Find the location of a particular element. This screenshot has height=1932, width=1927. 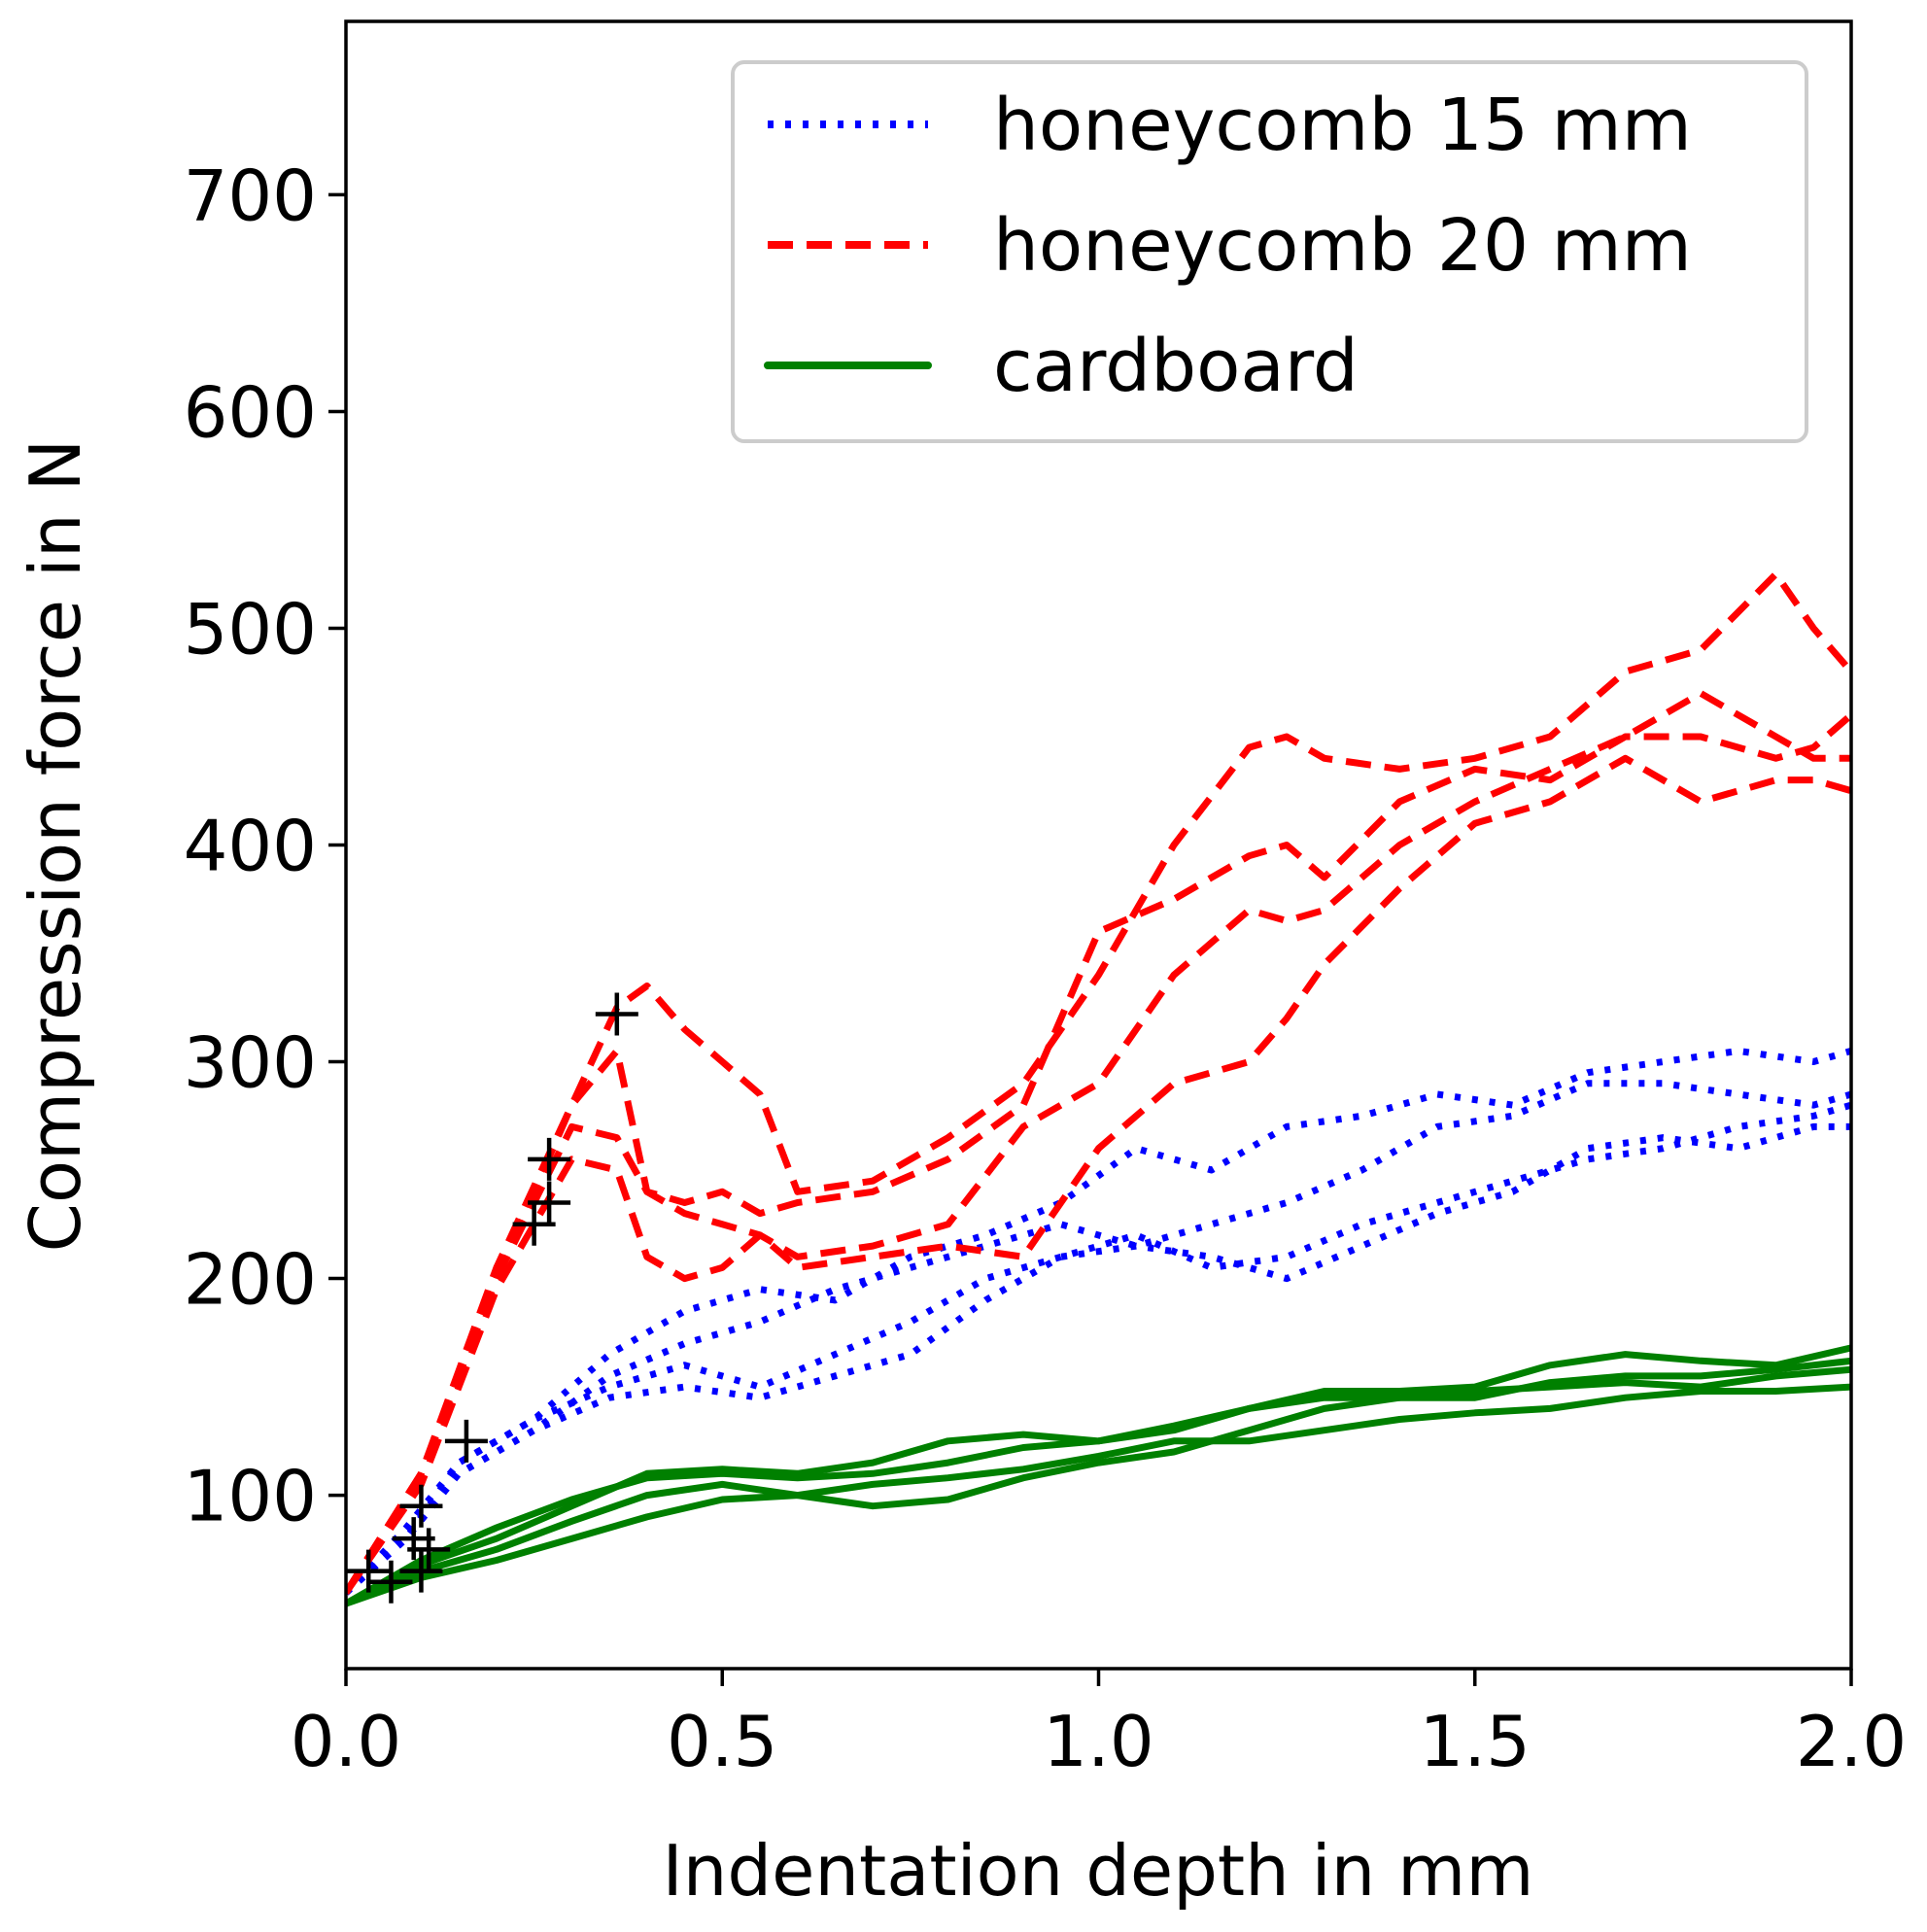

legend-label-1: honeycomb 15 mm is located at coordinates (1342, 125).